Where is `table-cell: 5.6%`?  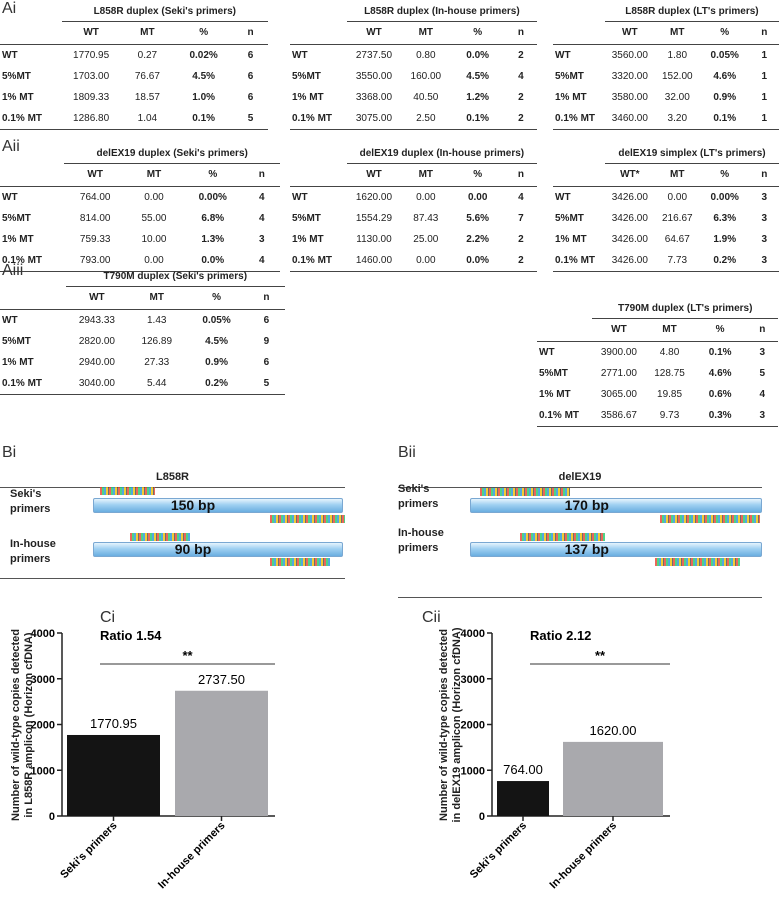
table-cell: 5.6% is located at coordinates (478, 218).